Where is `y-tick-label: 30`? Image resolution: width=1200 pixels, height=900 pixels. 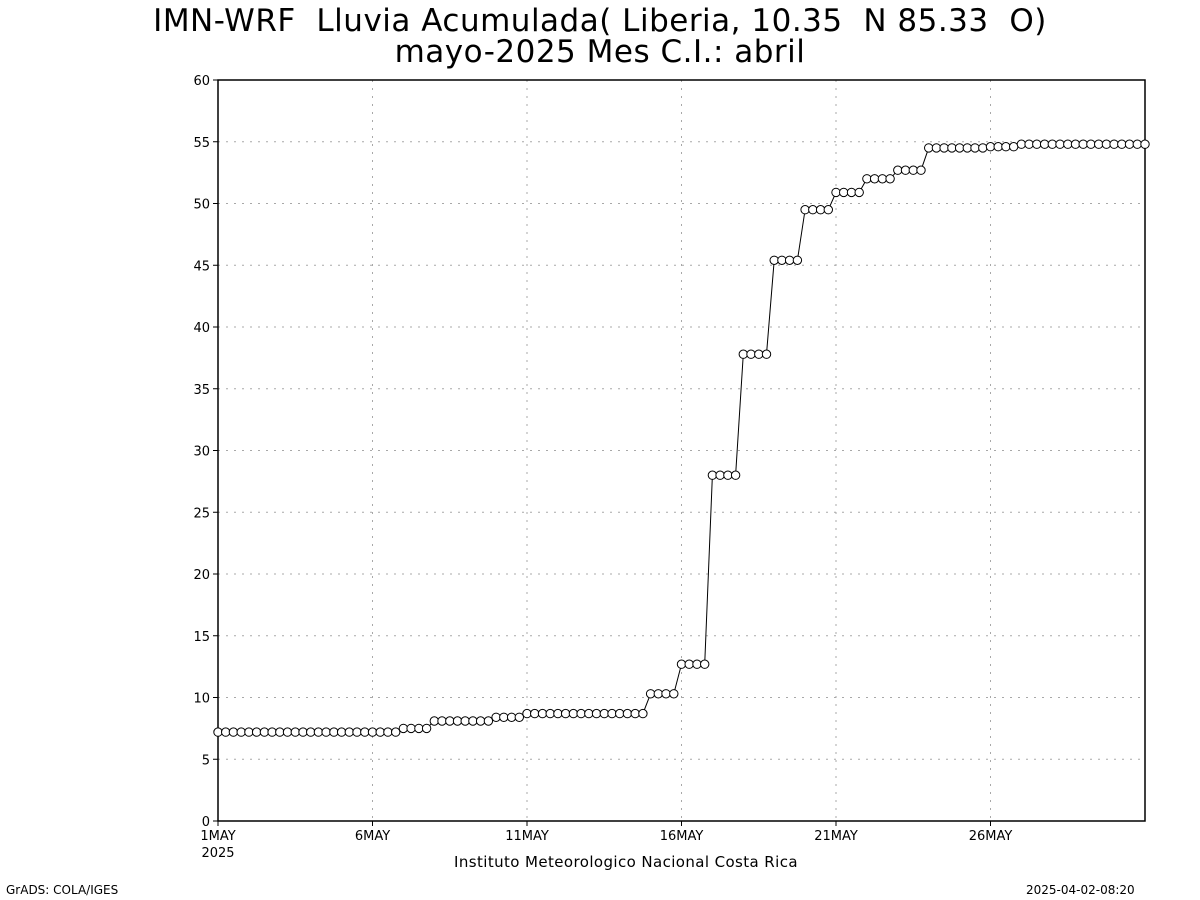 y-tick-label: 30 is located at coordinates (201, 452).